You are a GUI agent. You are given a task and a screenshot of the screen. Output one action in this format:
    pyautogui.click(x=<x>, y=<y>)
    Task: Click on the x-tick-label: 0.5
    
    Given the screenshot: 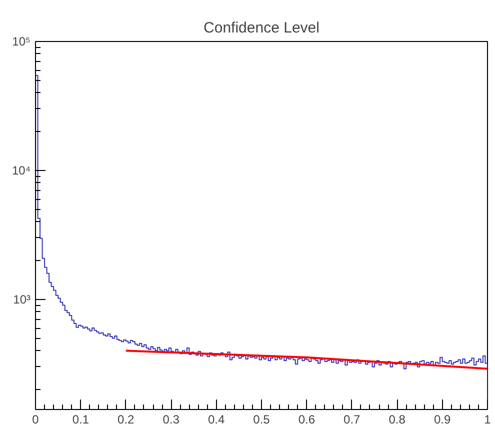 What is the action you would take?
    pyautogui.click(x=261, y=419)
    